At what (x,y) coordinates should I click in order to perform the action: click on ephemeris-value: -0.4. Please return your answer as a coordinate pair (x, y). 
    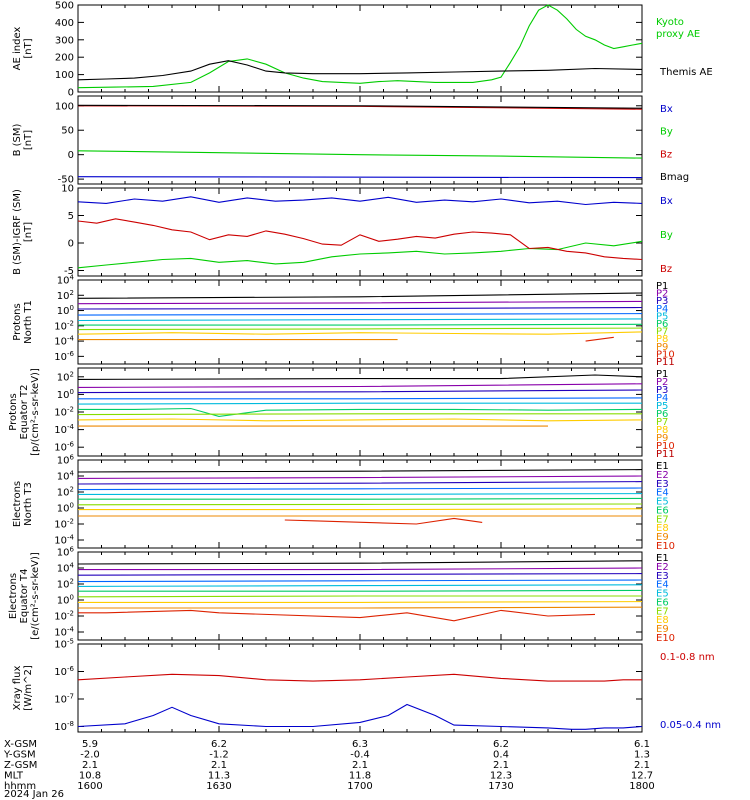
    Looking at the image, I should click on (360, 755).